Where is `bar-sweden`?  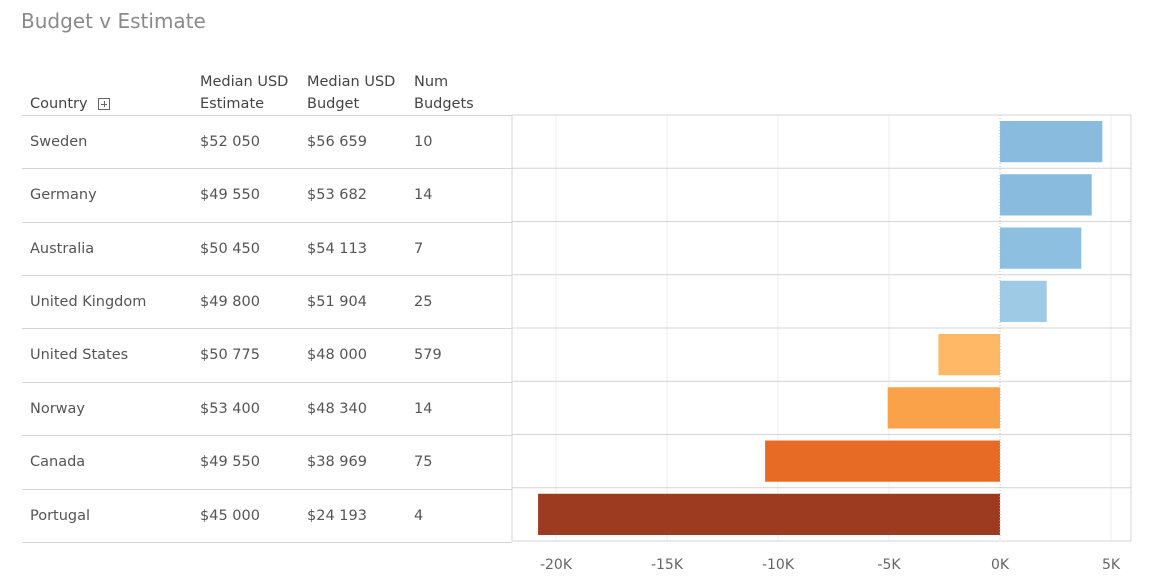
bar-sweden is located at coordinates (1051, 142).